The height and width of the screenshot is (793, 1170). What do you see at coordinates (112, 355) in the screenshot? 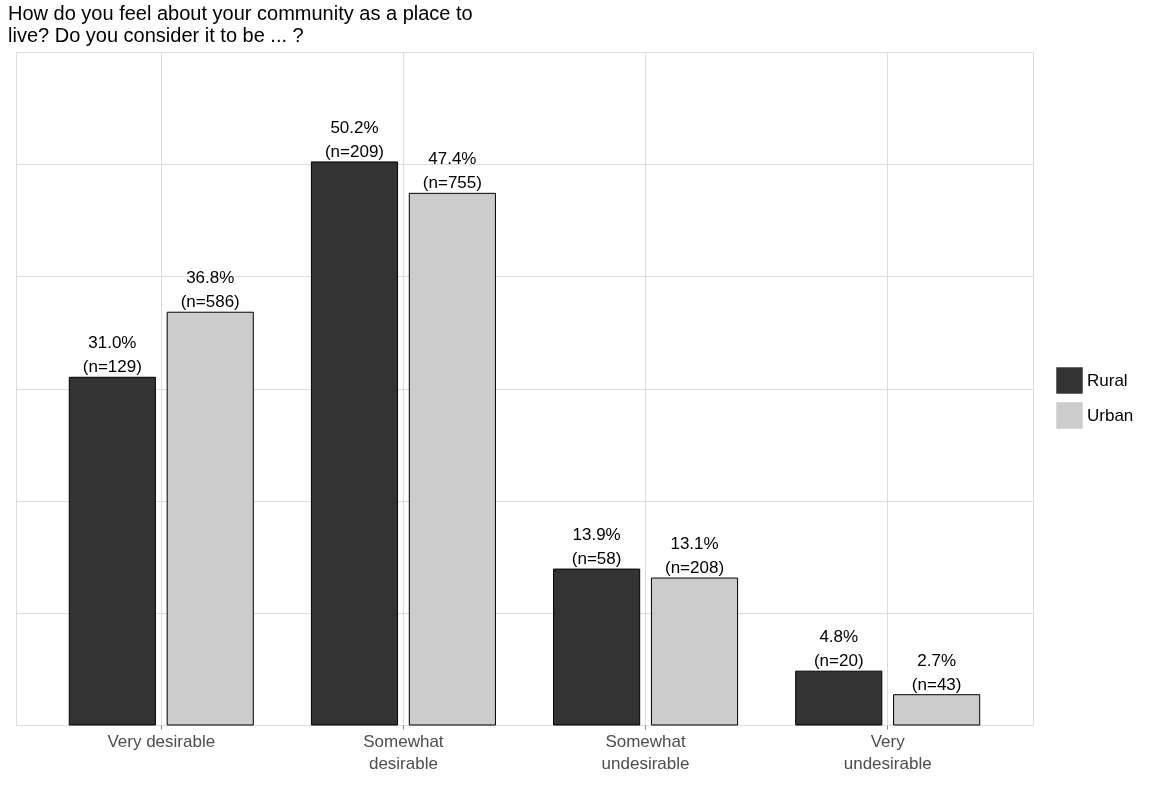
I see `data-label: 31.0% (n=129)` at bounding box center [112, 355].